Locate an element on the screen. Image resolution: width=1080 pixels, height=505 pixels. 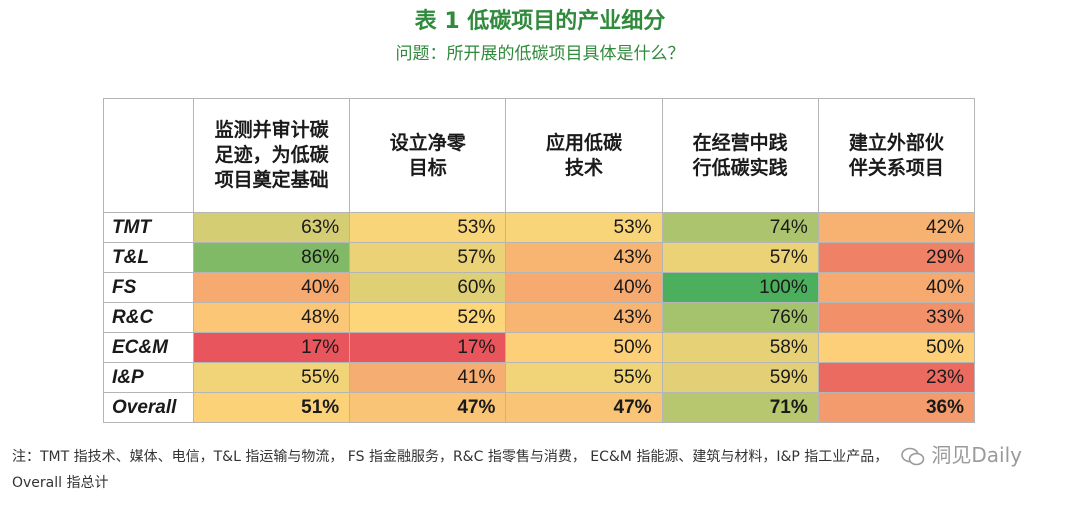
heat-cell: 76% is located at coordinates (740, 317).